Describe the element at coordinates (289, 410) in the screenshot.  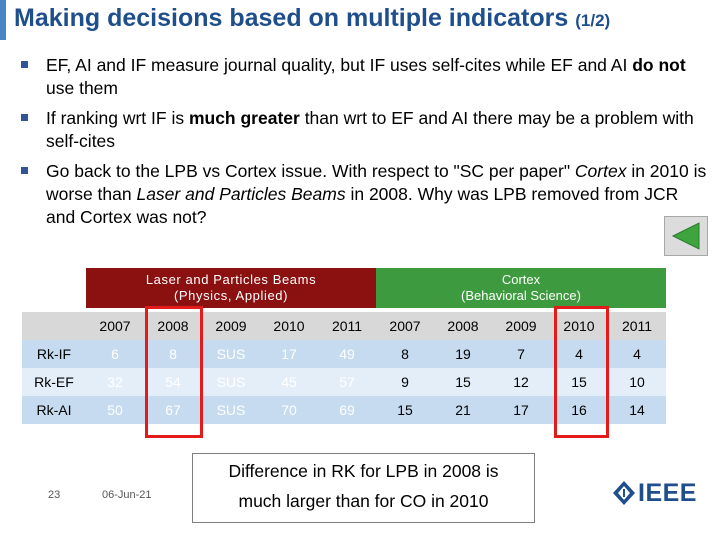
I see `lpb-rank-cell: 70` at that location.